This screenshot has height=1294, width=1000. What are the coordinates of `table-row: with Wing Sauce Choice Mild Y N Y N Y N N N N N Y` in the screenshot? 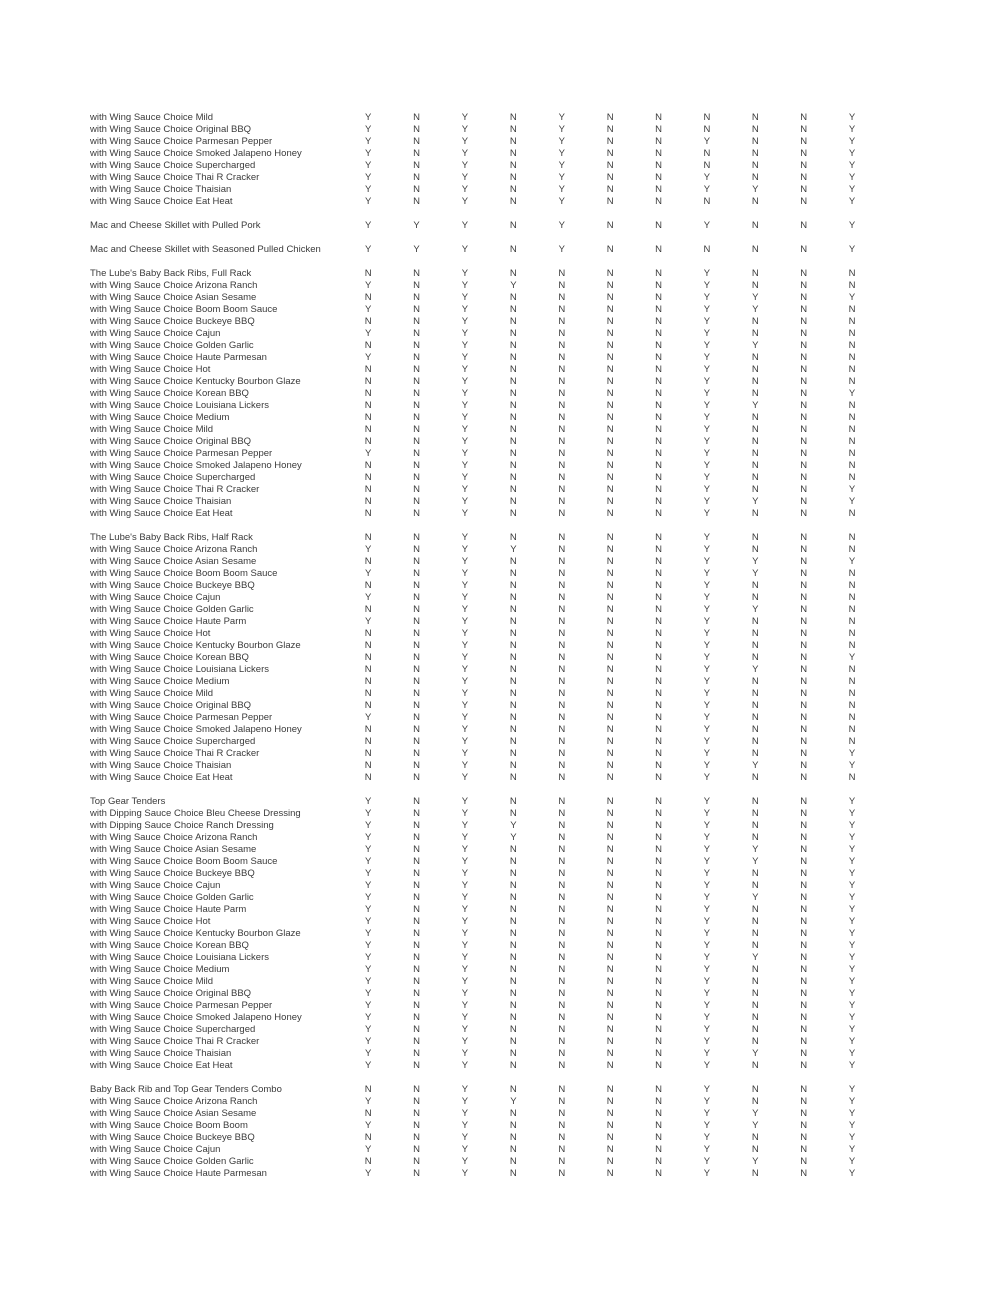 It's located at (500, 118).